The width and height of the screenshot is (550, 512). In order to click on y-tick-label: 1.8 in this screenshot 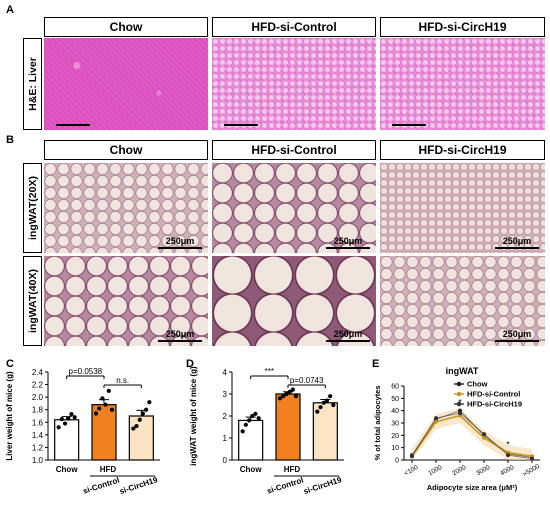, I will do `click(38, 410)`.